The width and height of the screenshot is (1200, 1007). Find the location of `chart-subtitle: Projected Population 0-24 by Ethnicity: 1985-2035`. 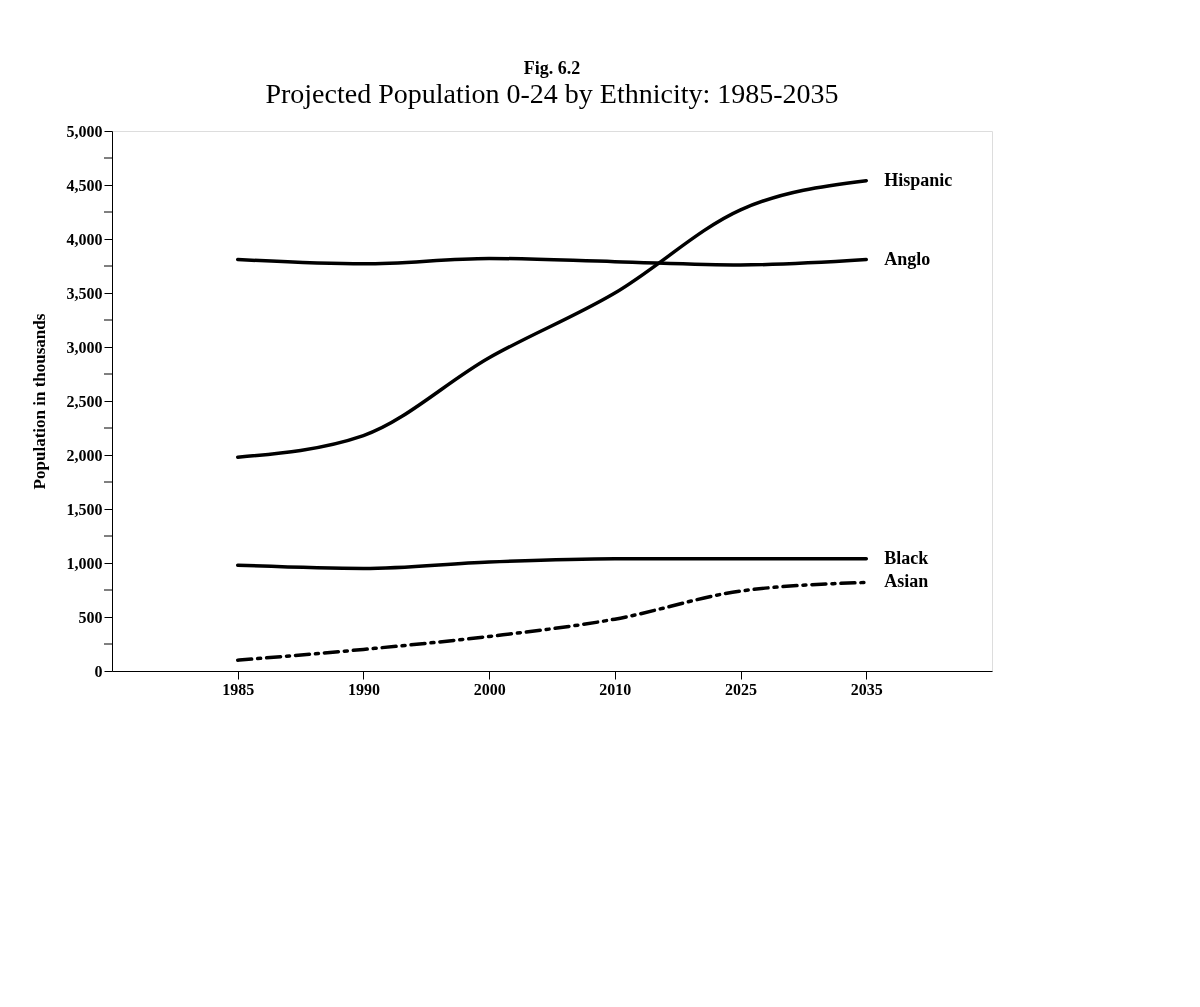

chart-subtitle: Projected Population 0-24 by Ethnicity: 1985-2035 is located at coordinates (552, 93).